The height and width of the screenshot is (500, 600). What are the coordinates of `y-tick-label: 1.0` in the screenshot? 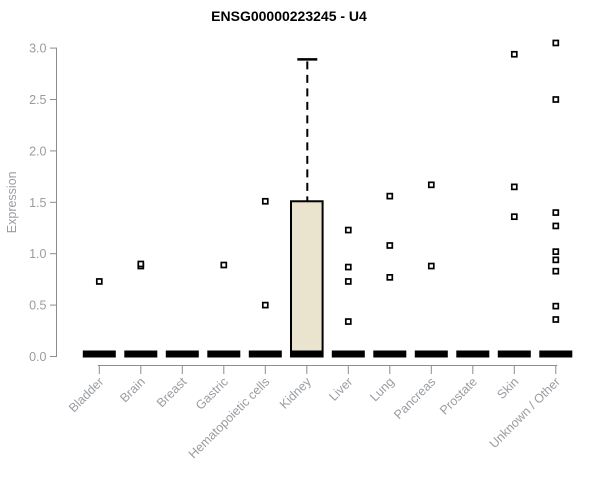 It's located at (37, 254).